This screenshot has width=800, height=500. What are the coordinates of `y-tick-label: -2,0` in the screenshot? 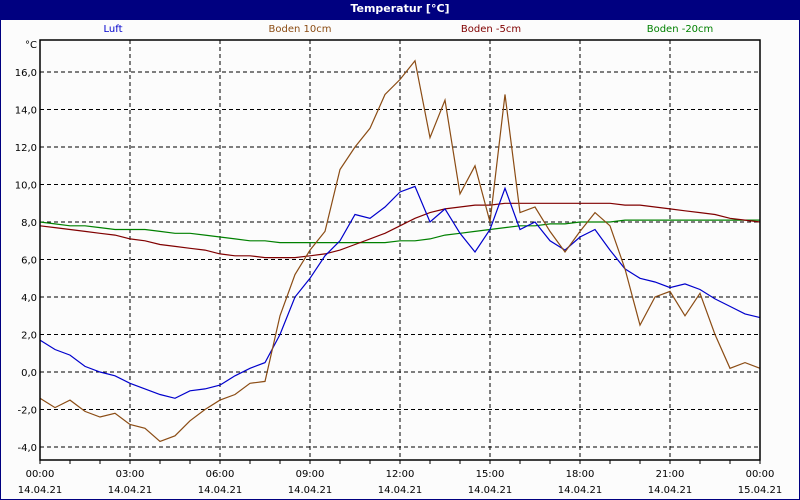 It's located at (27, 411).